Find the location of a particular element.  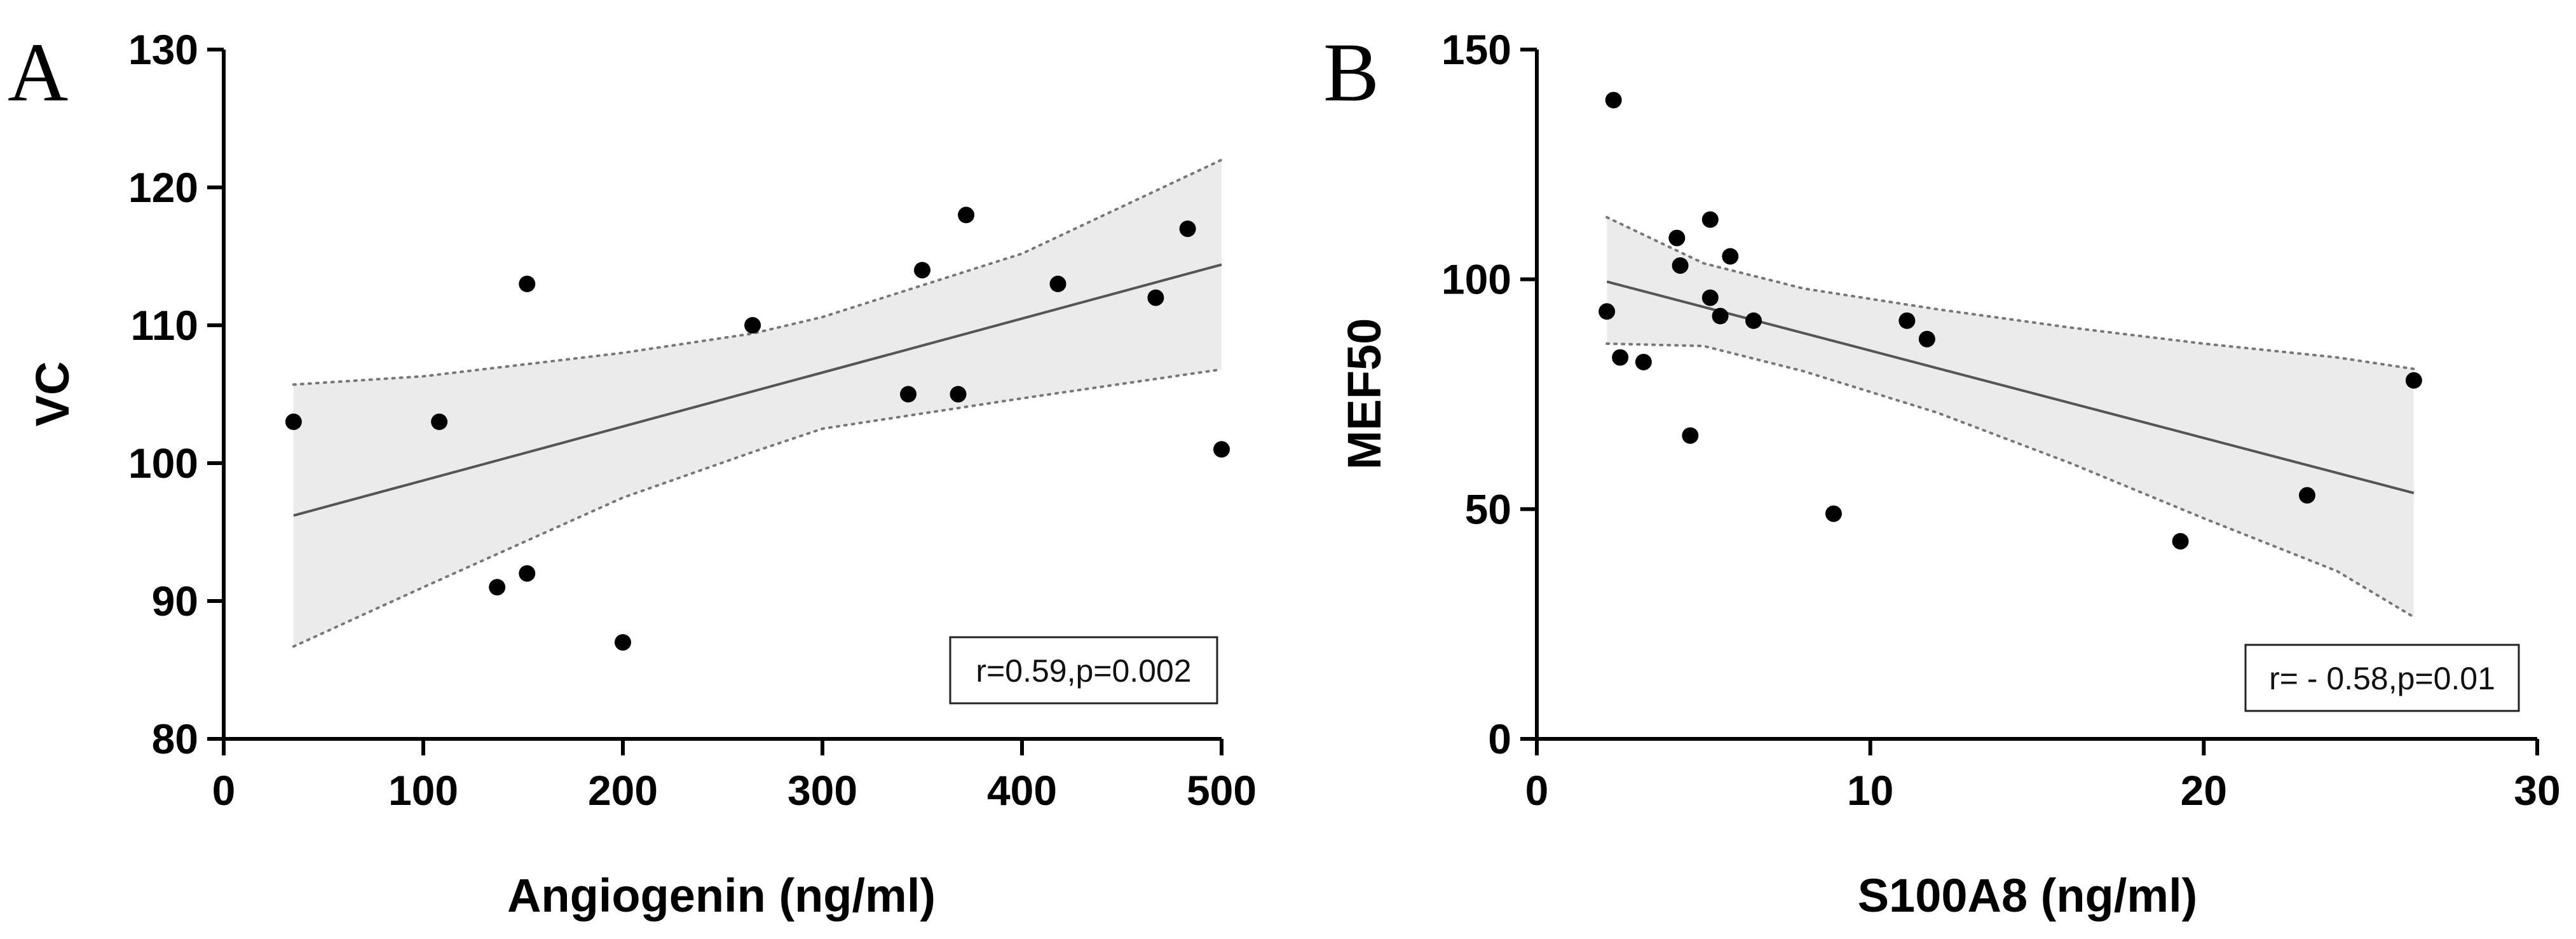

panel-a-x-tick-label-1: 100 is located at coordinates (423, 790).